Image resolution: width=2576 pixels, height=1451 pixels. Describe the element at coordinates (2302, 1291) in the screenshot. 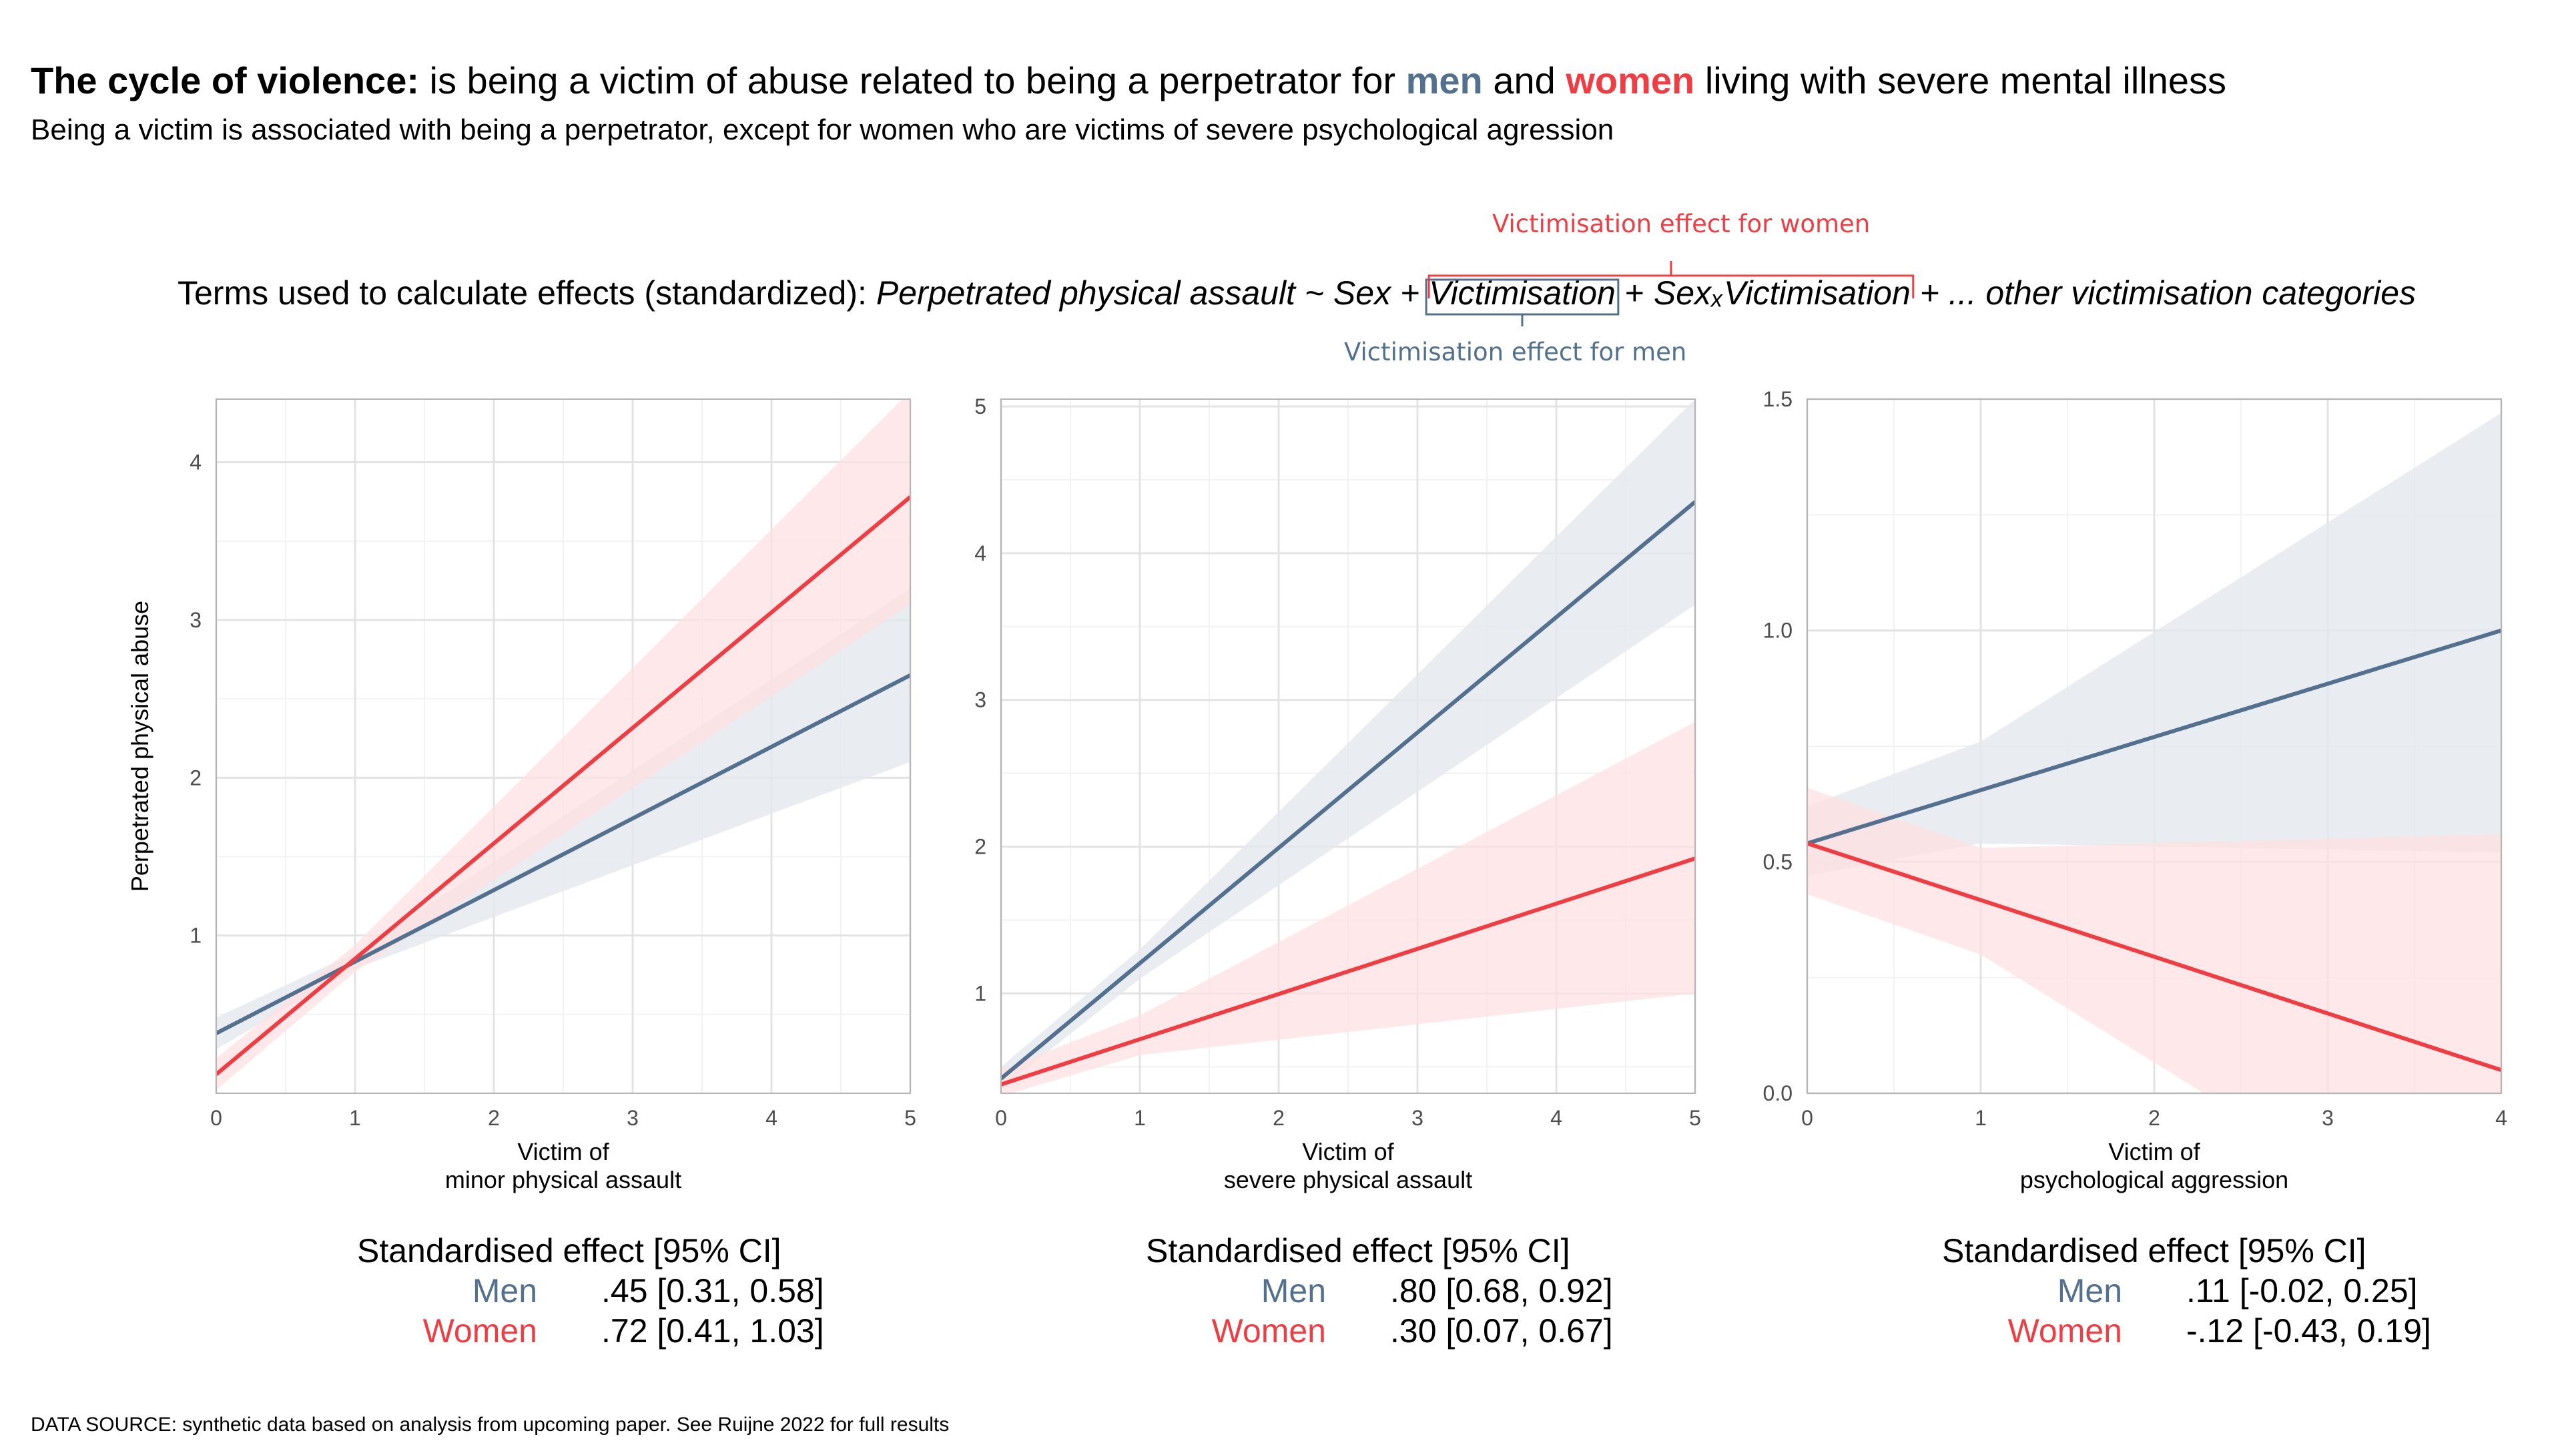

I see `effect-men-value: .11 [-0.02, 0.25]` at that location.